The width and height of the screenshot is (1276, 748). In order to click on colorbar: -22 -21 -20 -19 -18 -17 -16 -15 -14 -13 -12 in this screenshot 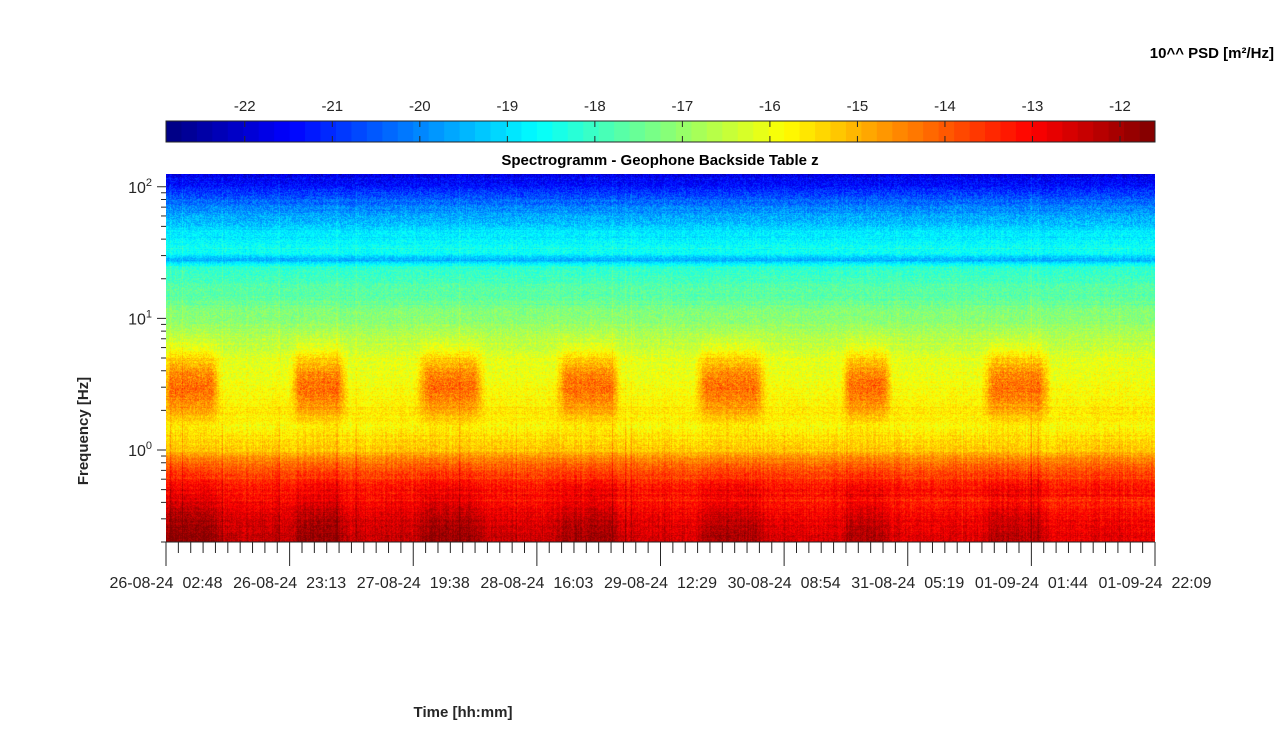, I will do `click(660, 120)`.